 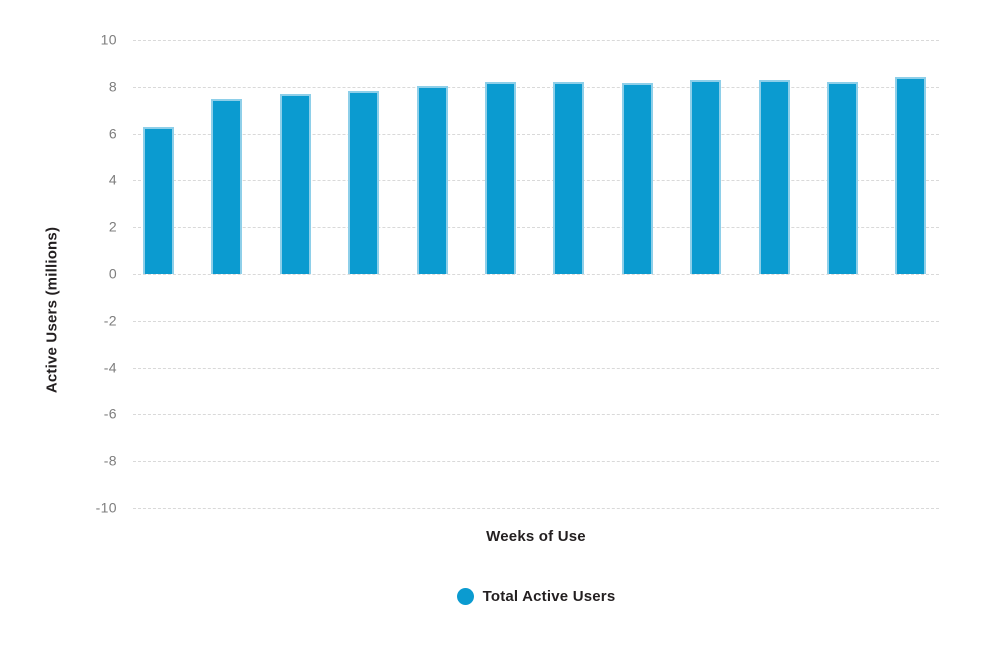 What do you see at coordinates (110, 460) in the screenshot?
I see `y-tick-label--8: -8` at bounding box center [110, 460].